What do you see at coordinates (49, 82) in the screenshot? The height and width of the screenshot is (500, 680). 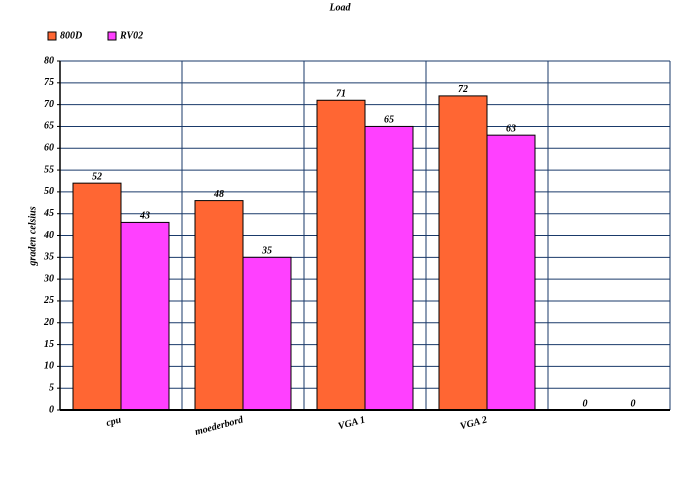 I see `y-tick-label: 75` at bounding box center [49, 82].